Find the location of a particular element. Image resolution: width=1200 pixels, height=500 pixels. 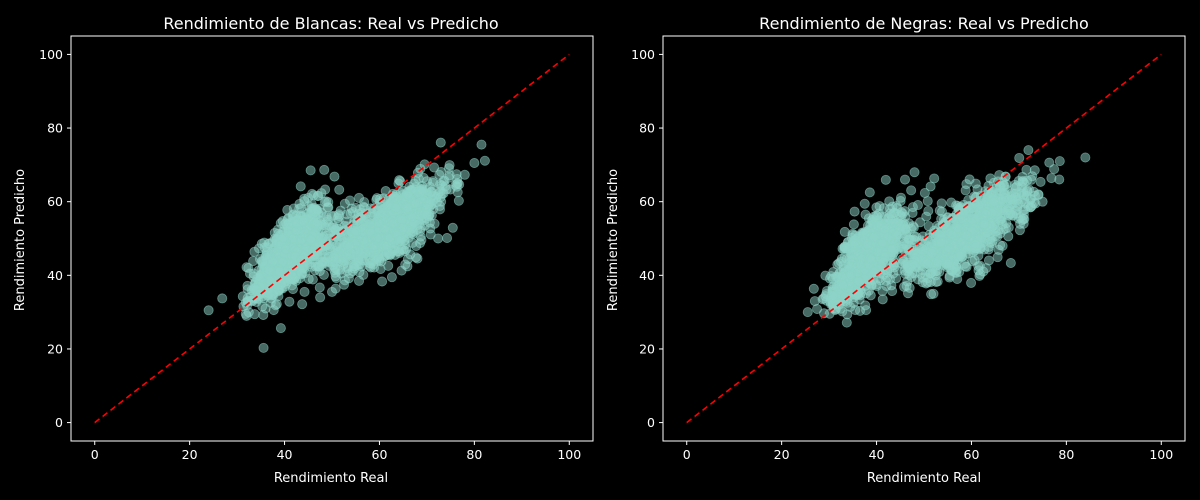

chart-title: Rendimiento de Blancas: Real vs Predicho is located at coordinates (330, 23).